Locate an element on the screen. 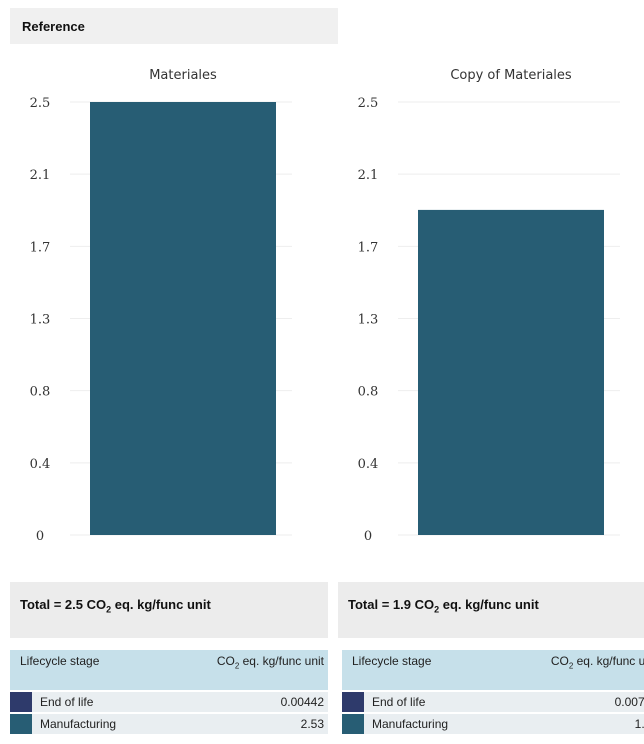 Image resolution: width=644 pixels, height=744 pixels. reference-header: Reference is located at coordinates (174, 26).